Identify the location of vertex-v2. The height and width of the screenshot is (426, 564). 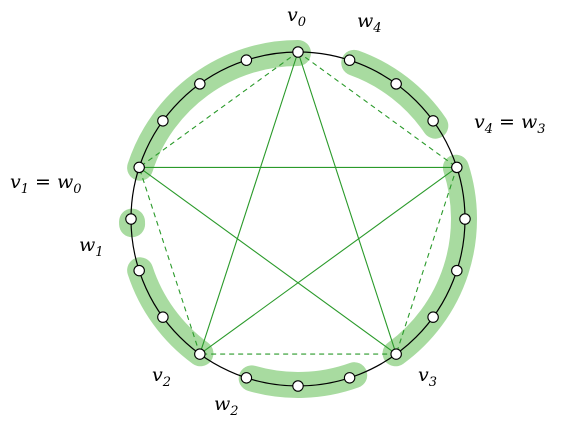
(200, 354).